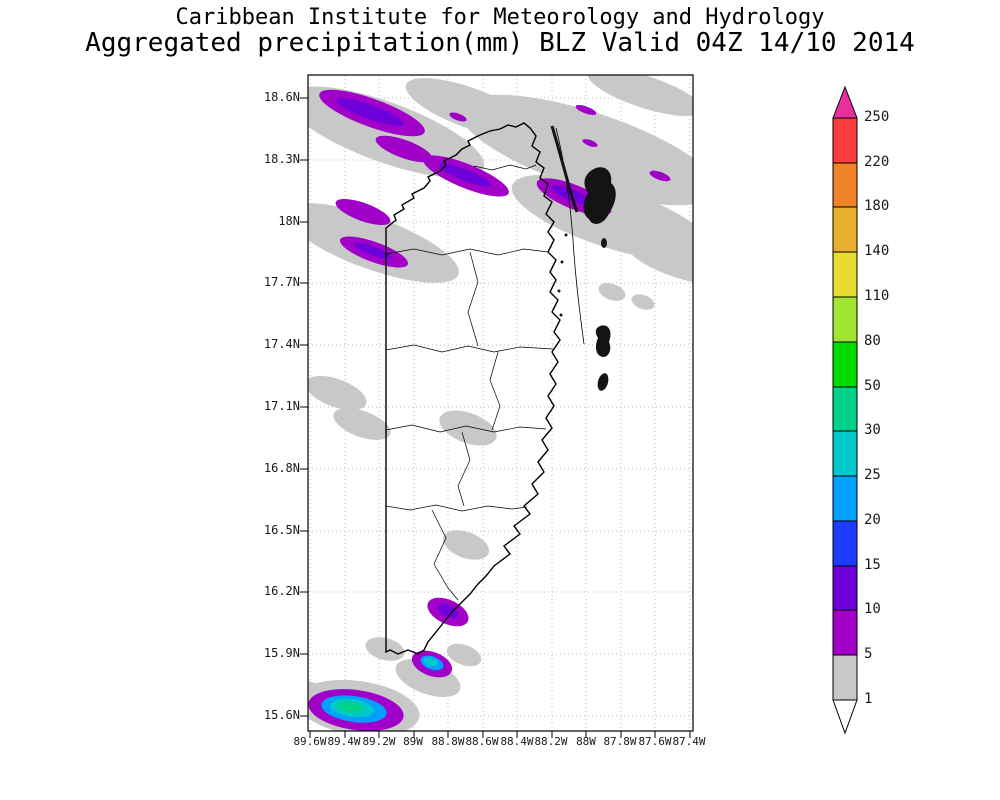 The height and width of the screenshot is (800, 1000). What do you see at coordinates (281, 97) in the screenshot?
I see `lat-tick-label: 18.6N` at bounding box center [281, 97].